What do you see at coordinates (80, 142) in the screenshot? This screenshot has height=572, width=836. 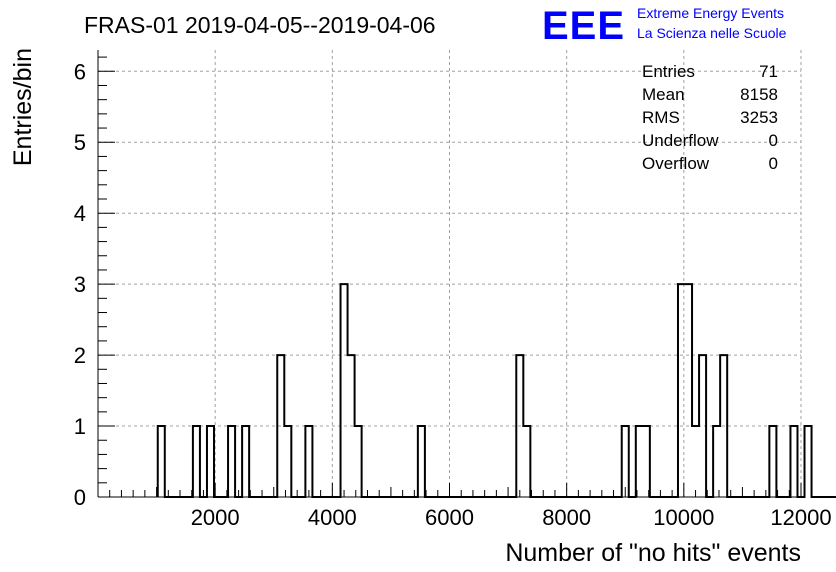 I see `y-tick-label: 5` at bounding box center [80, 142].